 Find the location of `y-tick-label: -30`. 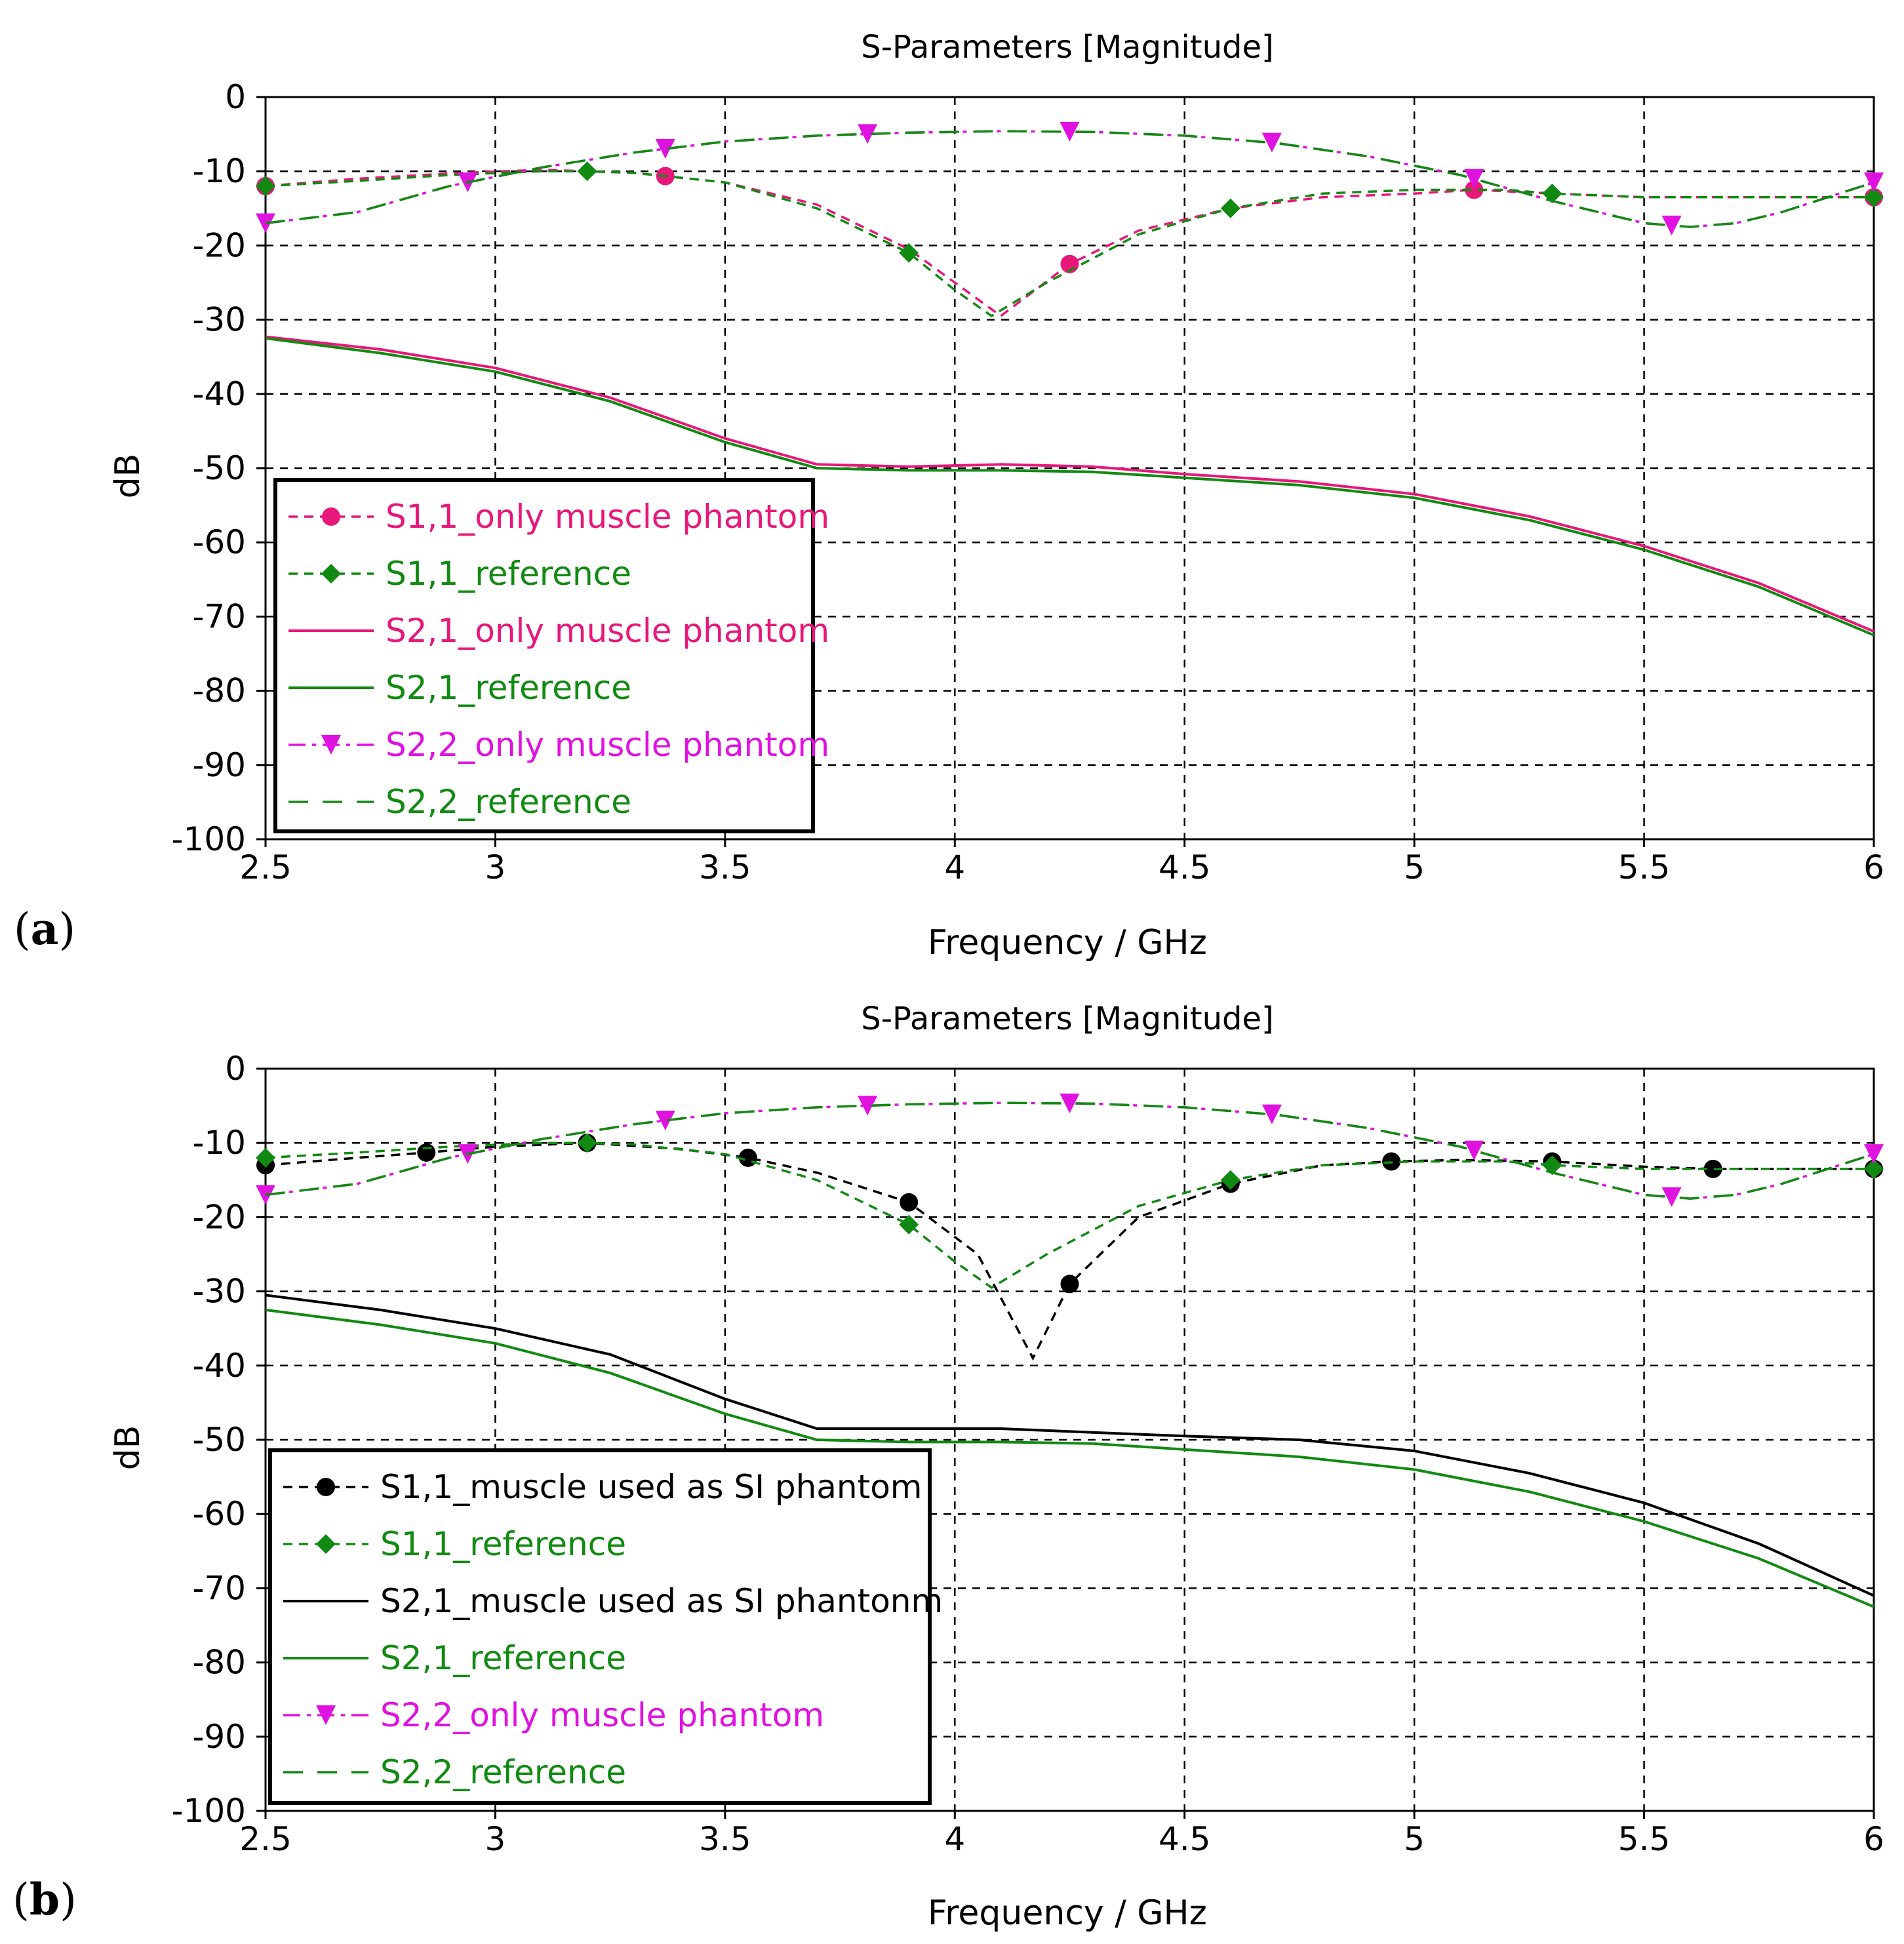

y-tick-label: -30 is located at coordinates (219, 1292).